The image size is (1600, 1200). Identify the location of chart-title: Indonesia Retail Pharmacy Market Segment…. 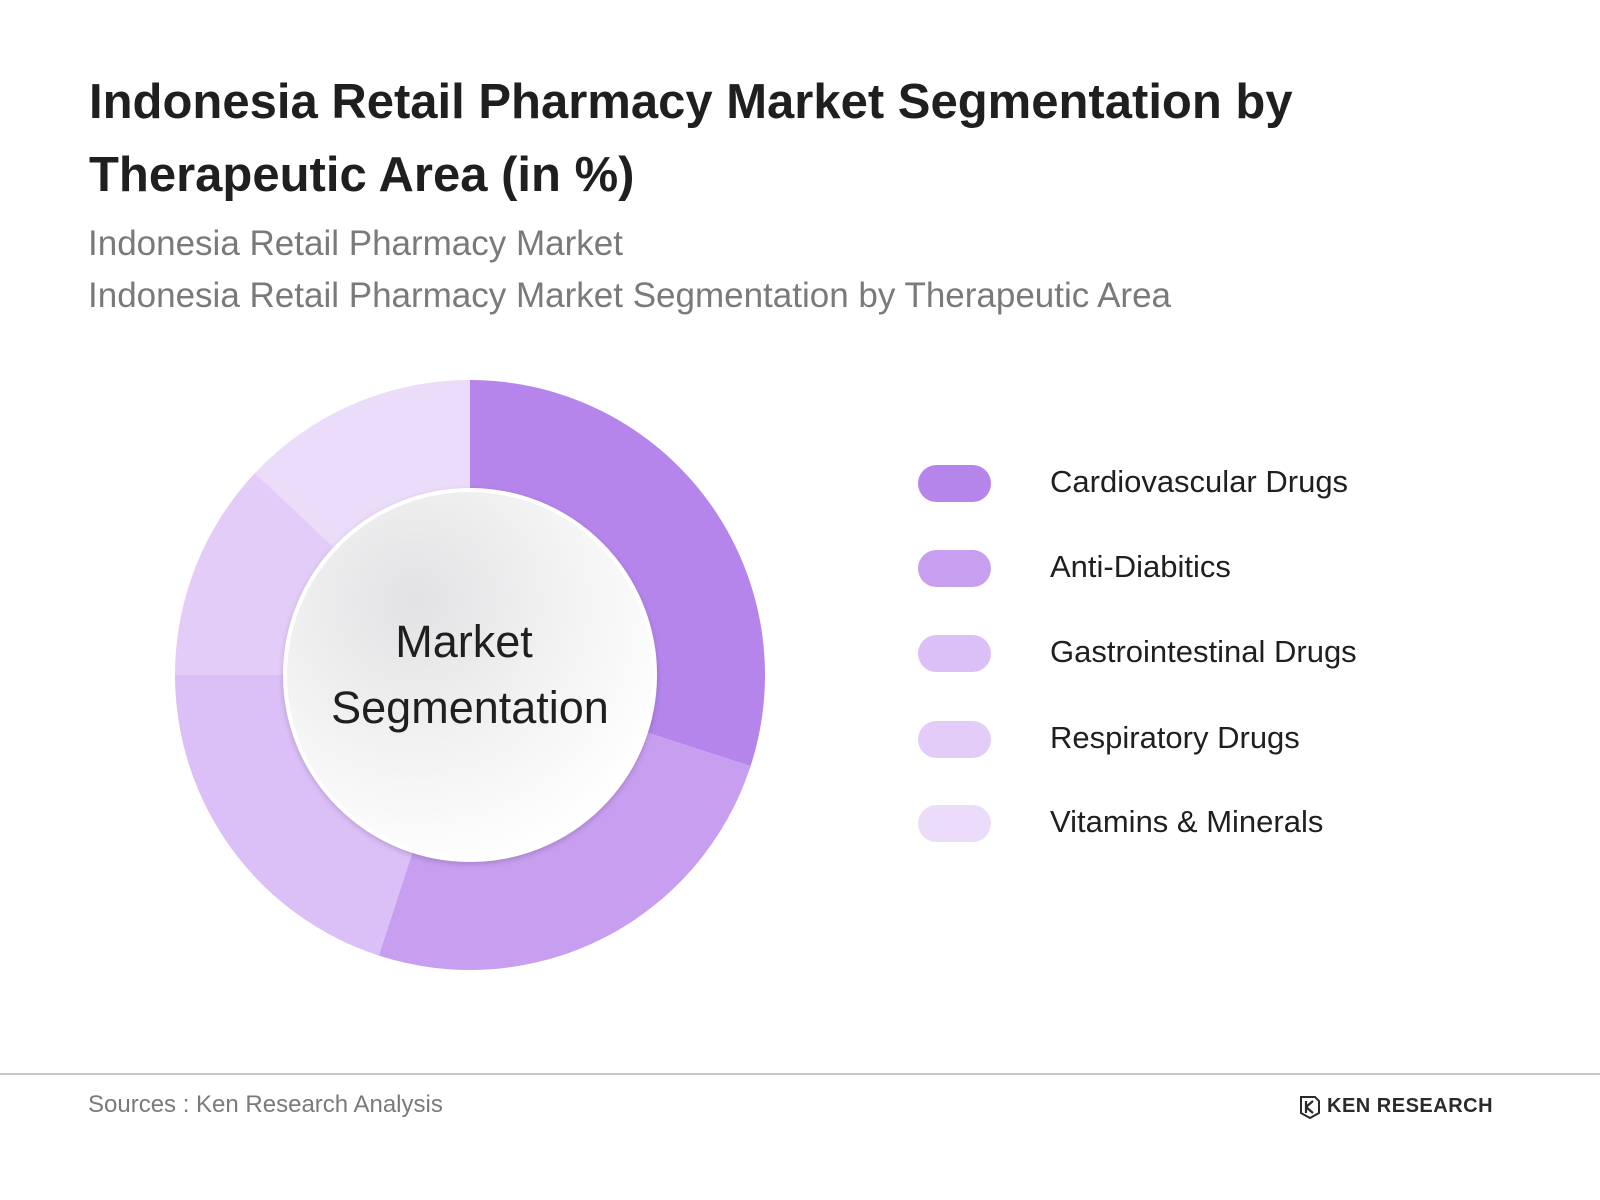
(691, 138).